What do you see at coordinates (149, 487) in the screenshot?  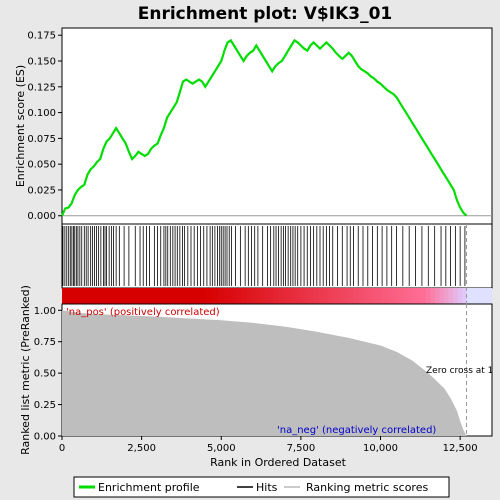 I see `legend-entry-profile: Enrichment profile` at bounding box center [149, 487].